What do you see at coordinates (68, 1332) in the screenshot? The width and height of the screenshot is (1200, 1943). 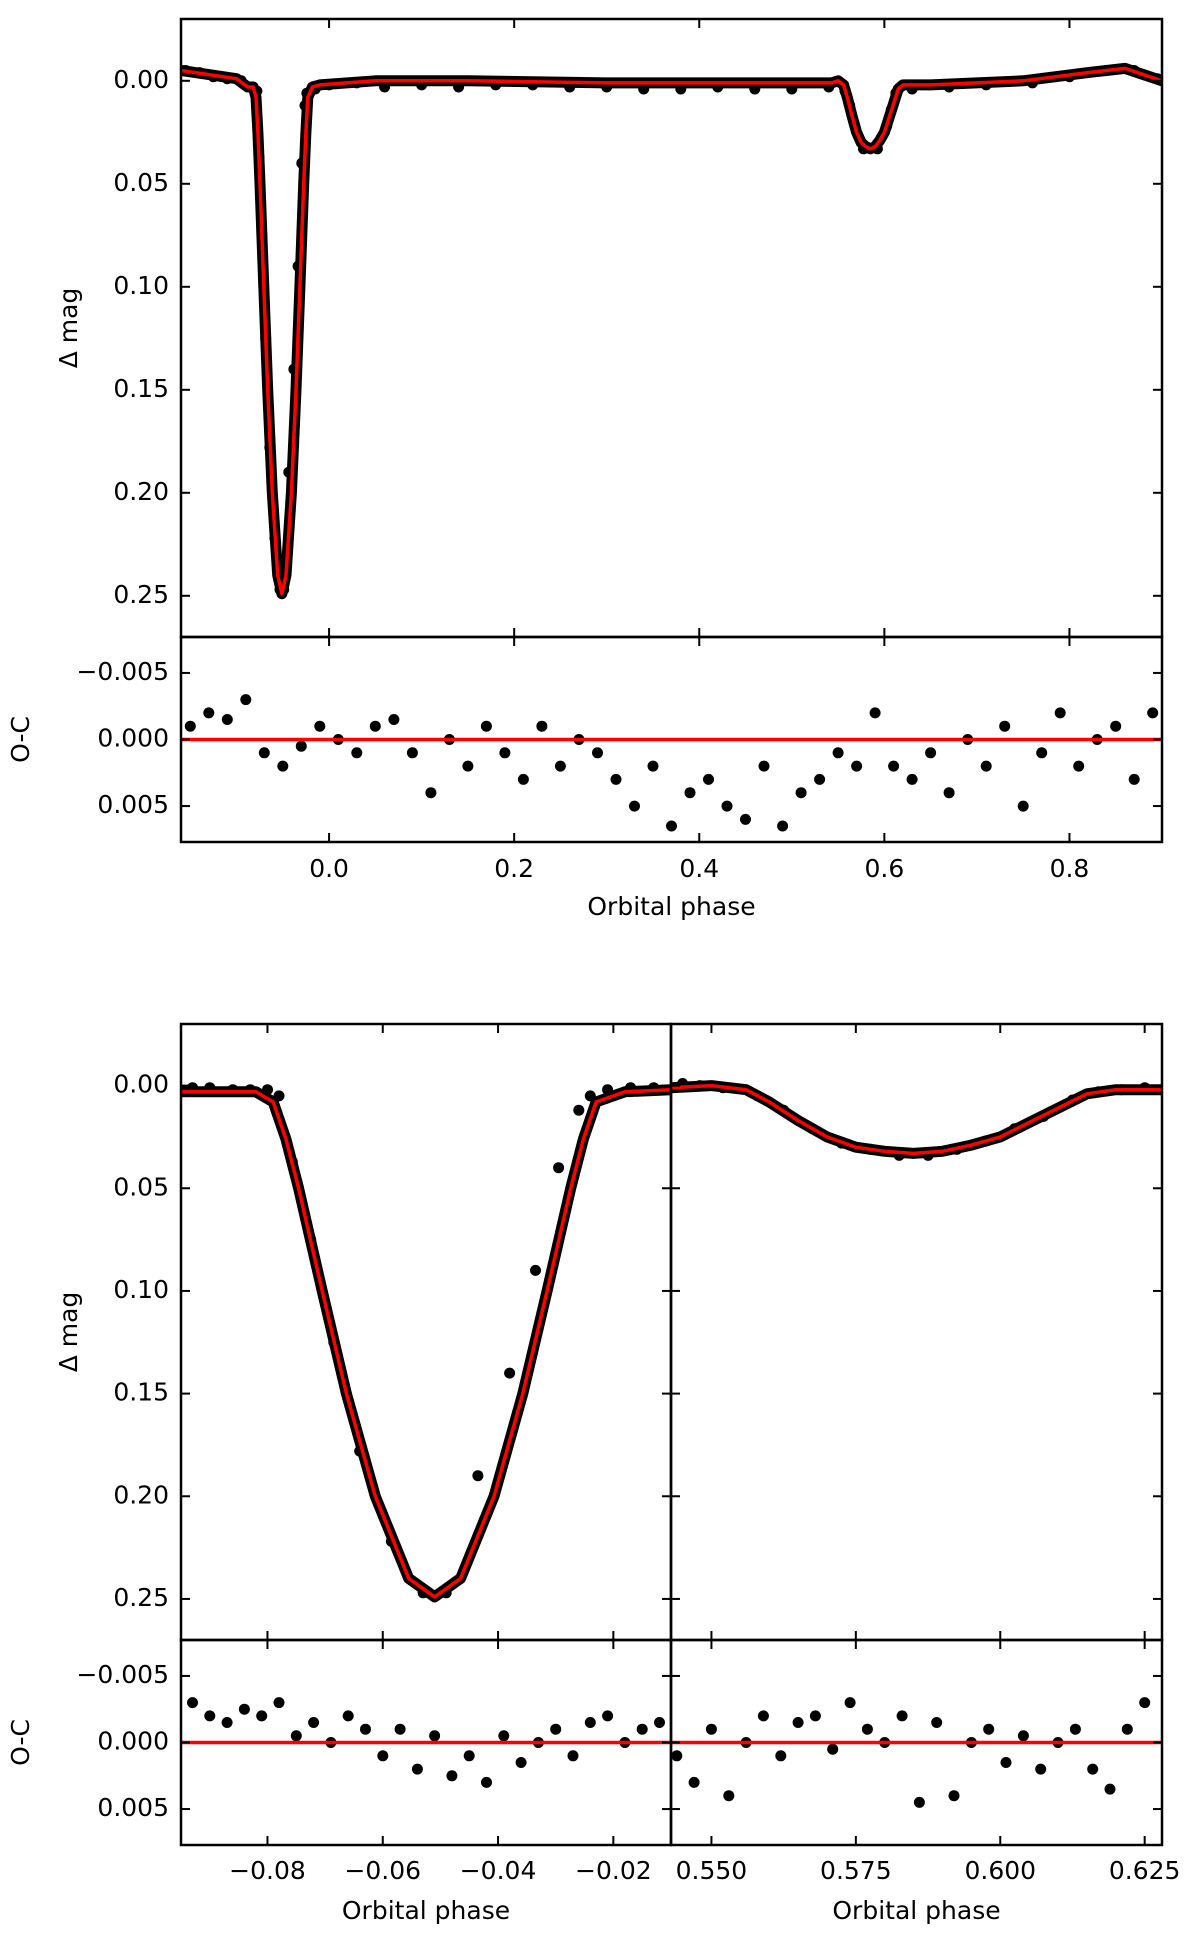 I see `y-axis-label: Δ mag` at bounding box center [68, 1332].